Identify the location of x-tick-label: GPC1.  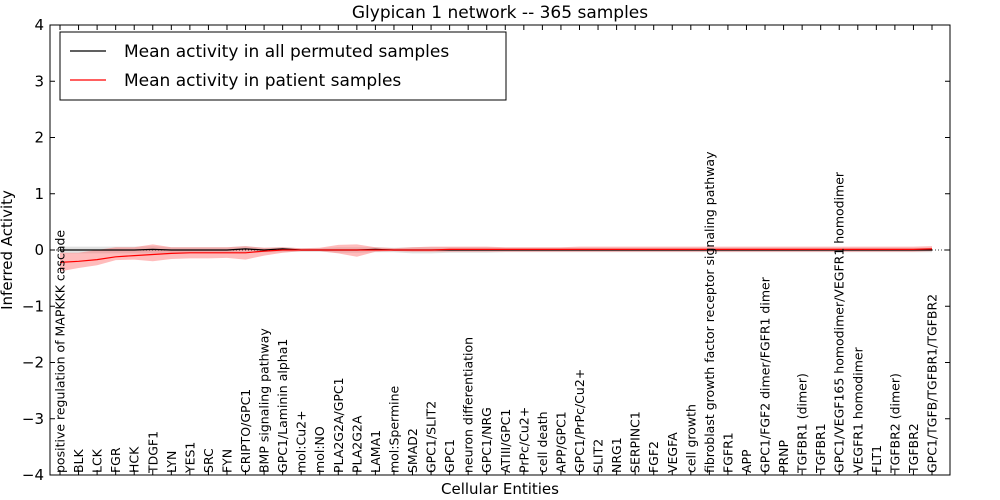
(449, 456).